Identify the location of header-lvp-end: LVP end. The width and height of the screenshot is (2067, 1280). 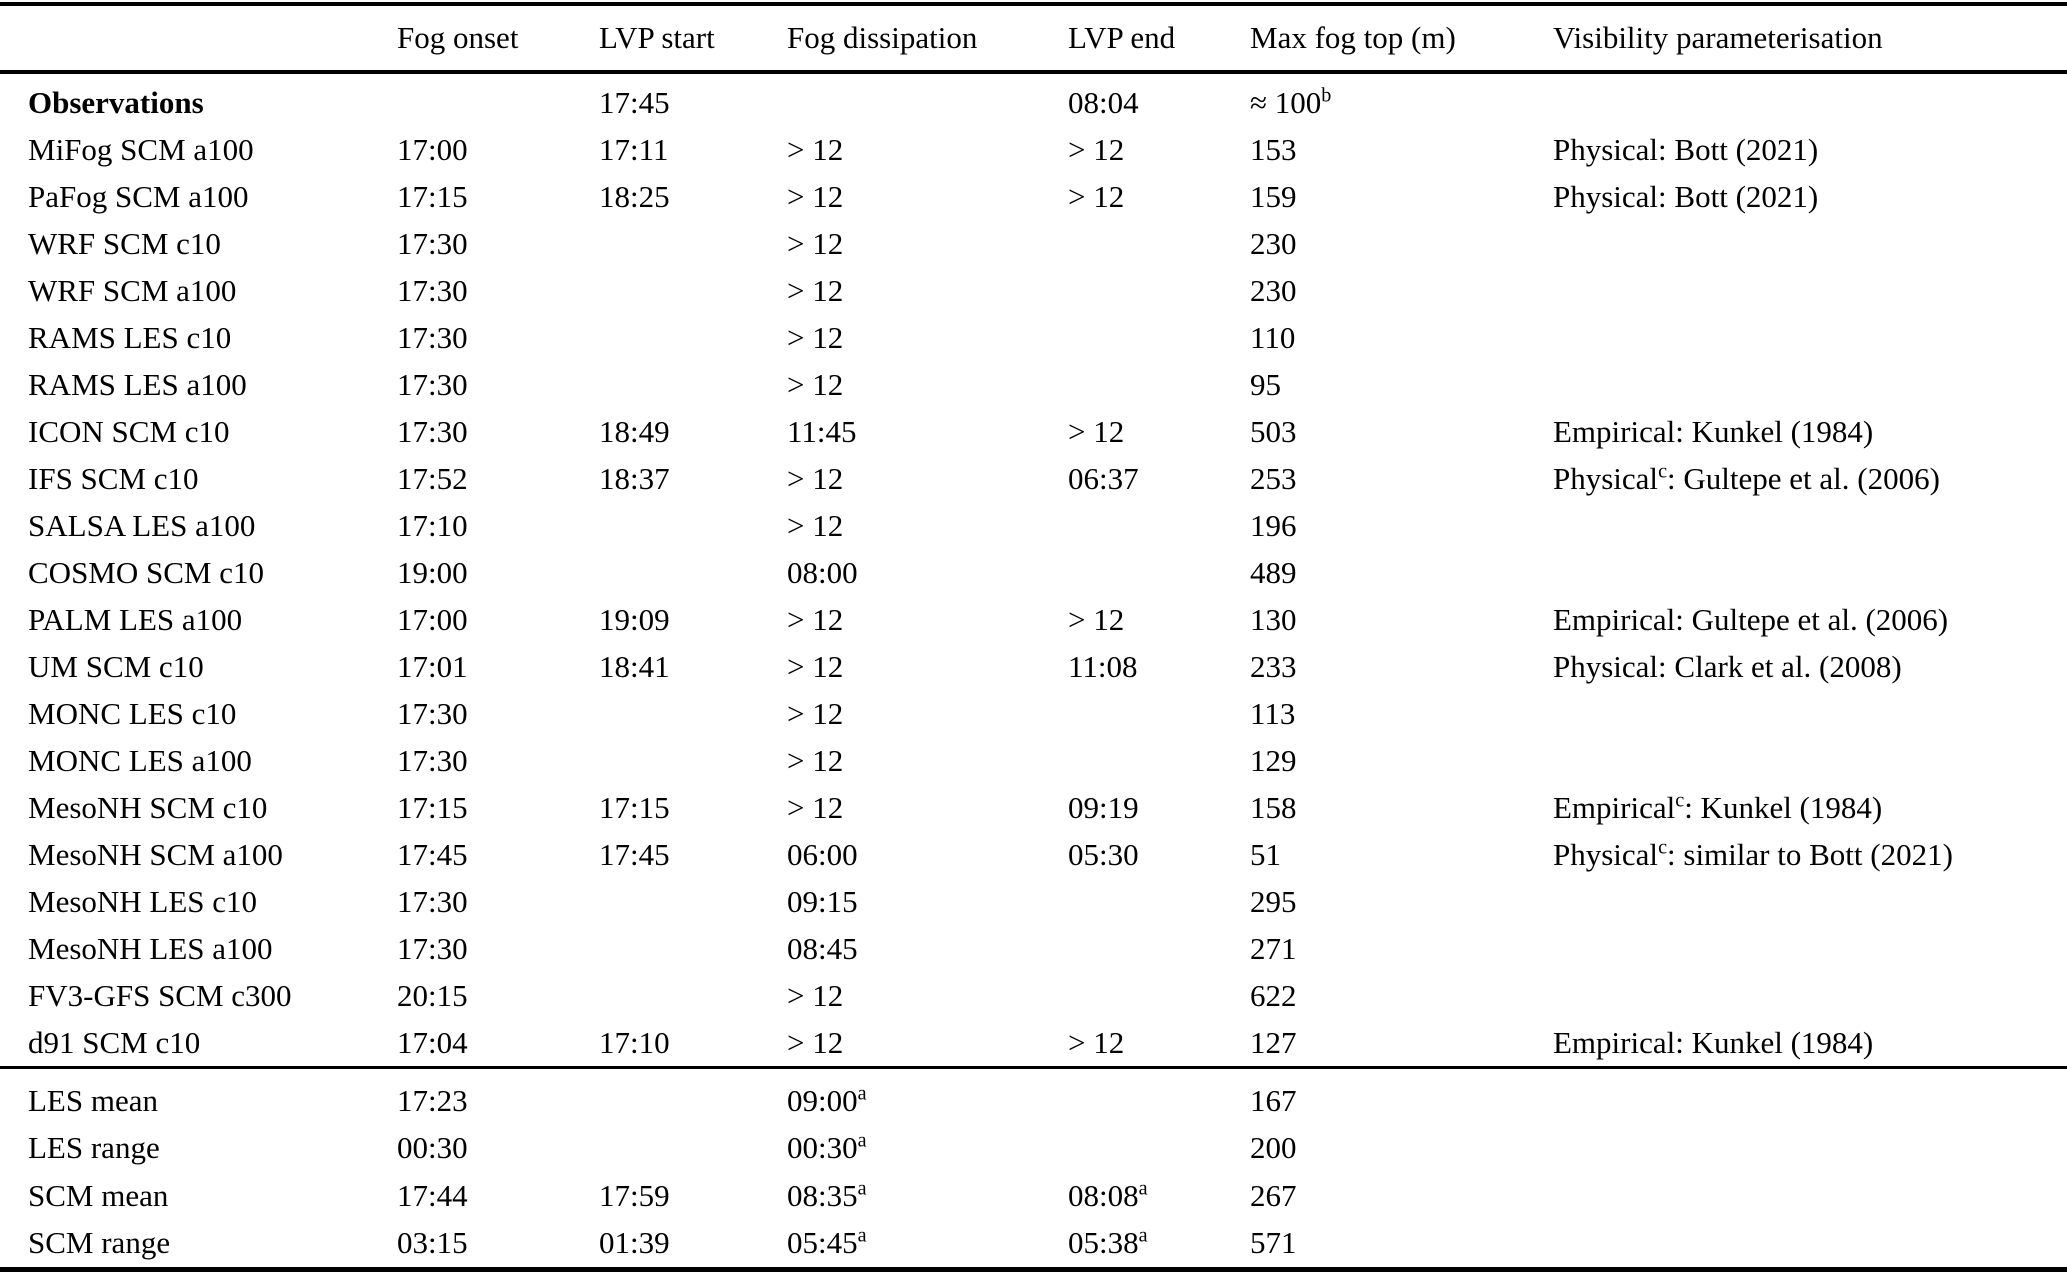
(1122, 37).